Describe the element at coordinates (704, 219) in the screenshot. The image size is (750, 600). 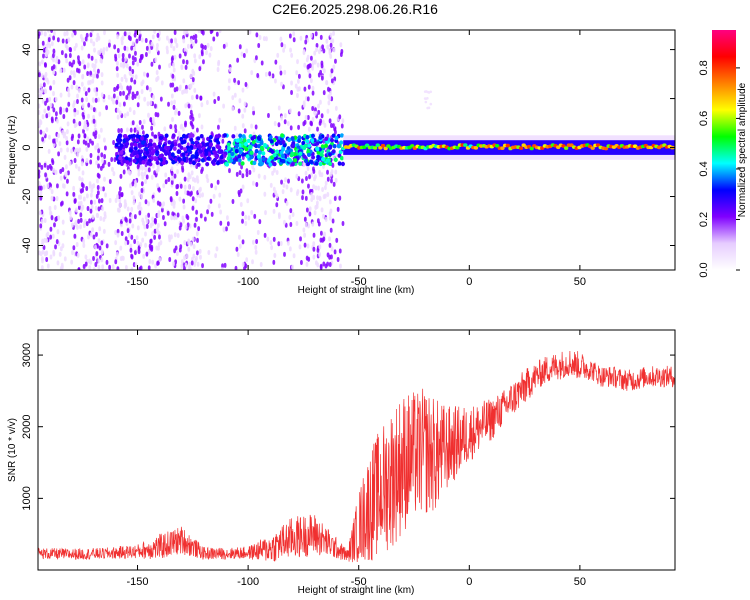
I see `colorbar-tick-label: 0.2` at that location.